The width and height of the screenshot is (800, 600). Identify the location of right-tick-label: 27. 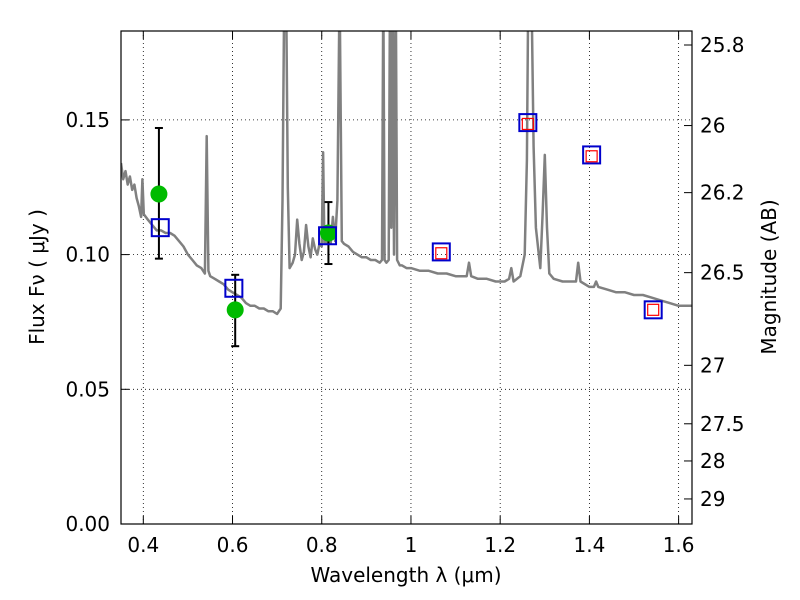
(712, 365).